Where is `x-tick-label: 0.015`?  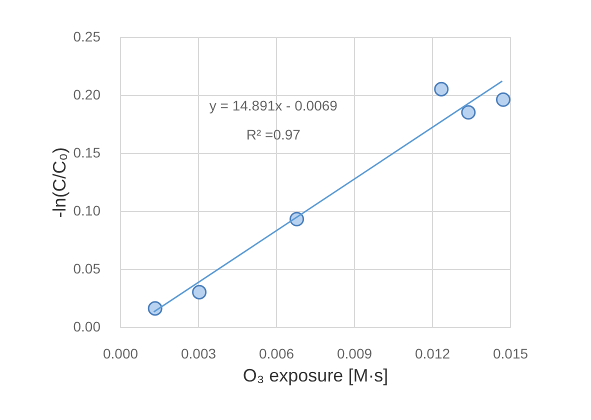
x-tick-label: 0.015 is located at coordinates (510, 354).